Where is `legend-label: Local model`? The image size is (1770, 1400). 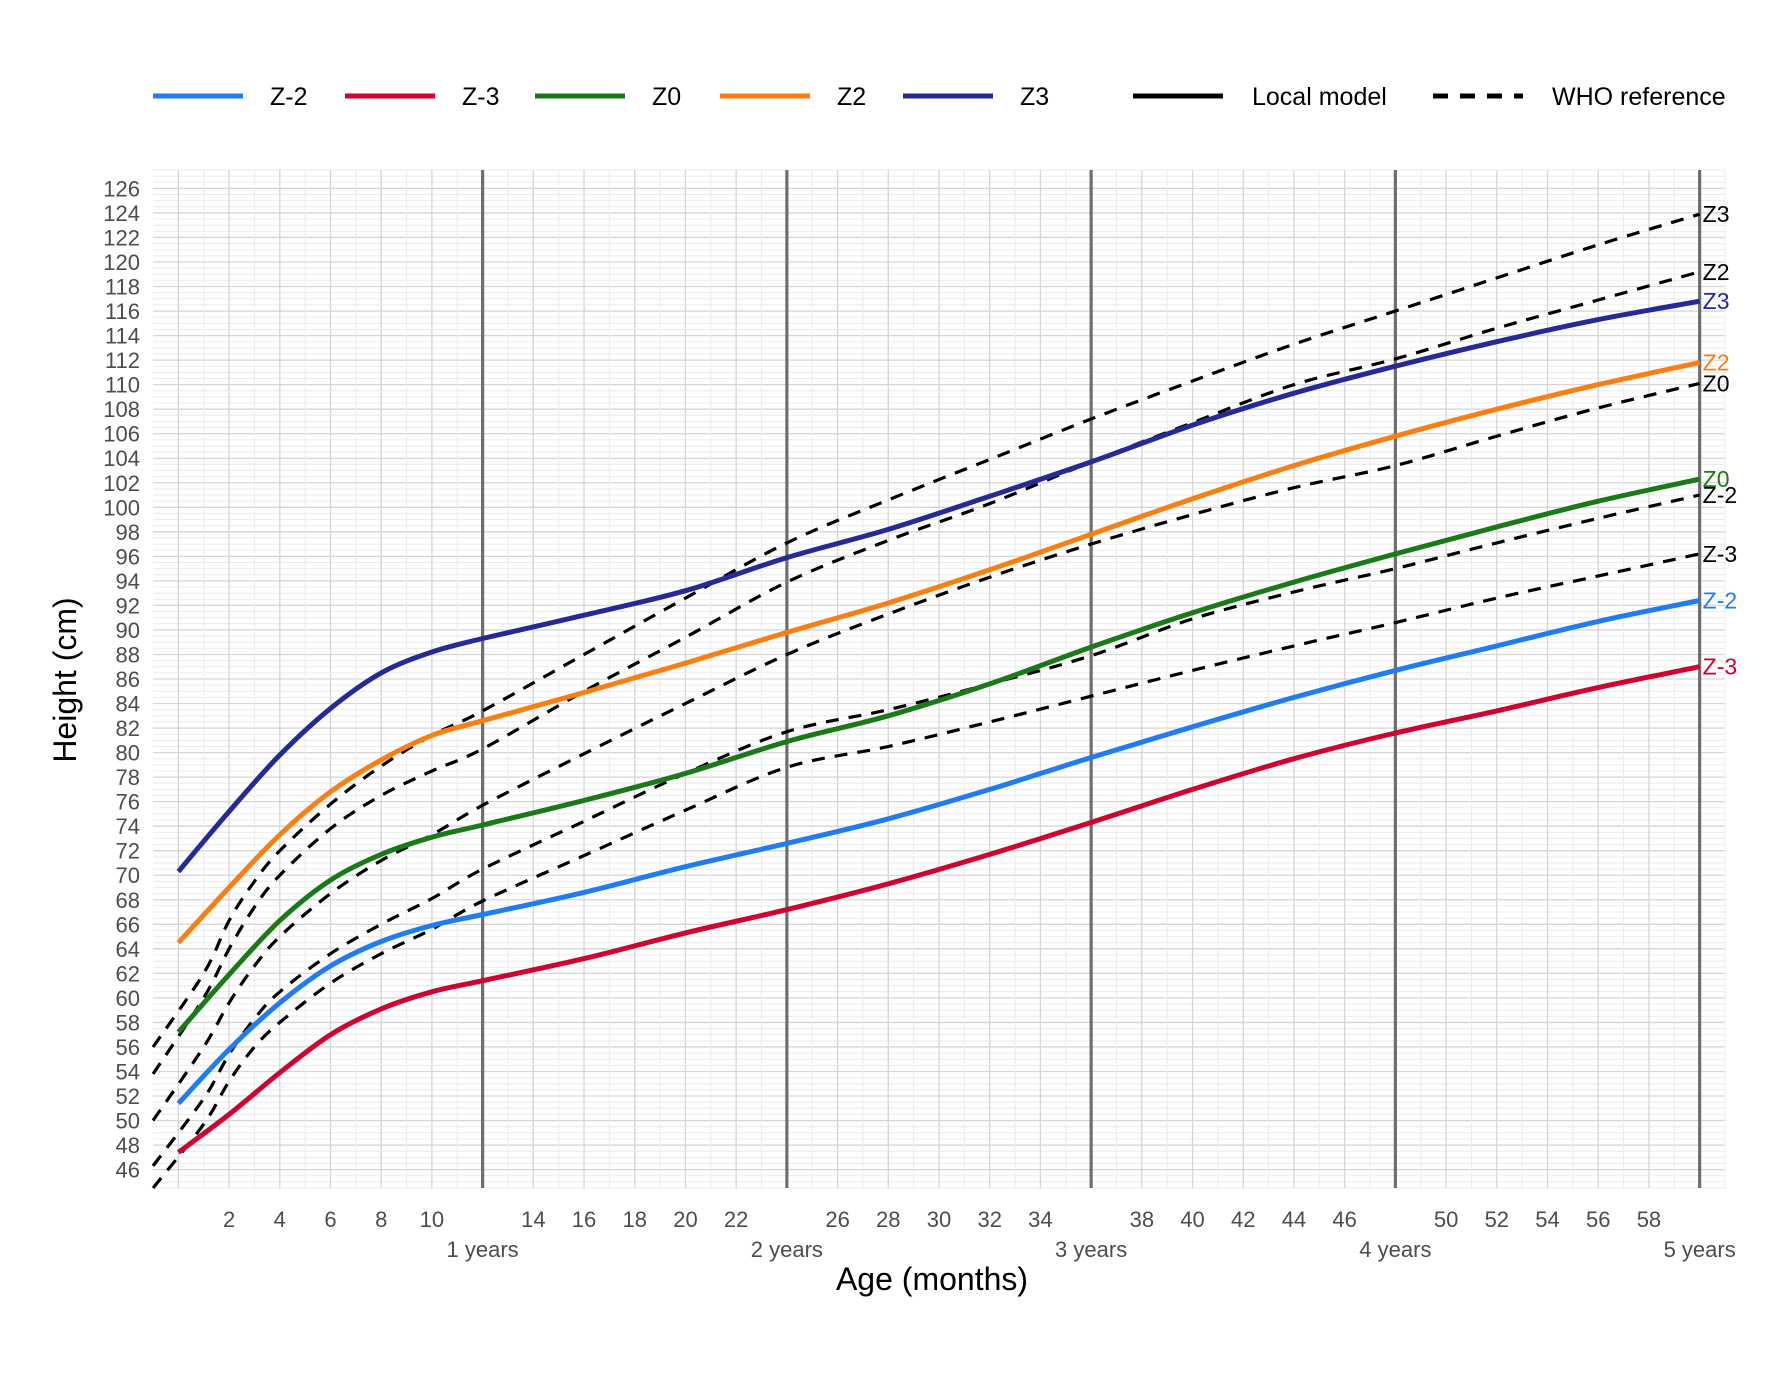 legend-label: Local model is located at coordinates (1319, 97).